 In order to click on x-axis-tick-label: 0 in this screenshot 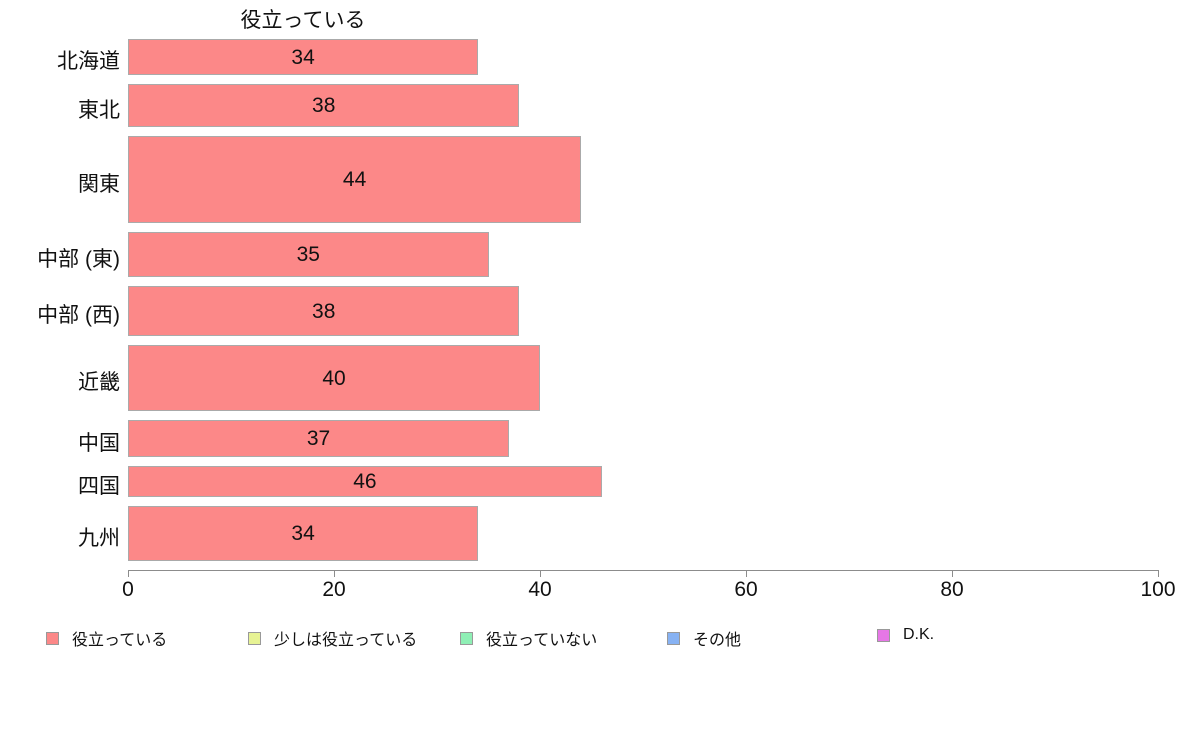, I will do `click(128, 589)`.